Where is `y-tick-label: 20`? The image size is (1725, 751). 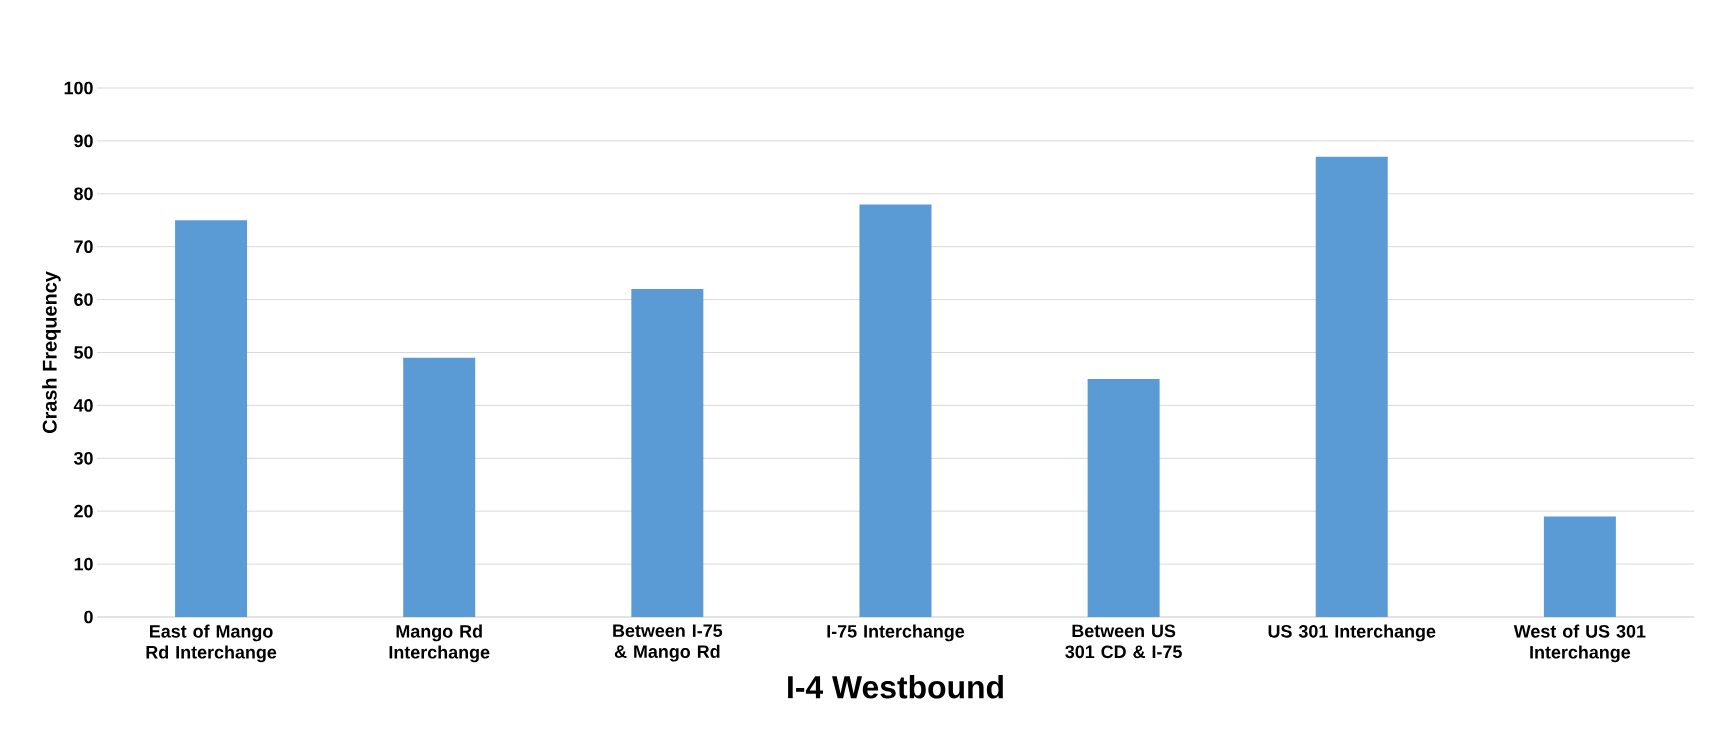 y-tick-label: 20 is located at coordinates (83, 511).